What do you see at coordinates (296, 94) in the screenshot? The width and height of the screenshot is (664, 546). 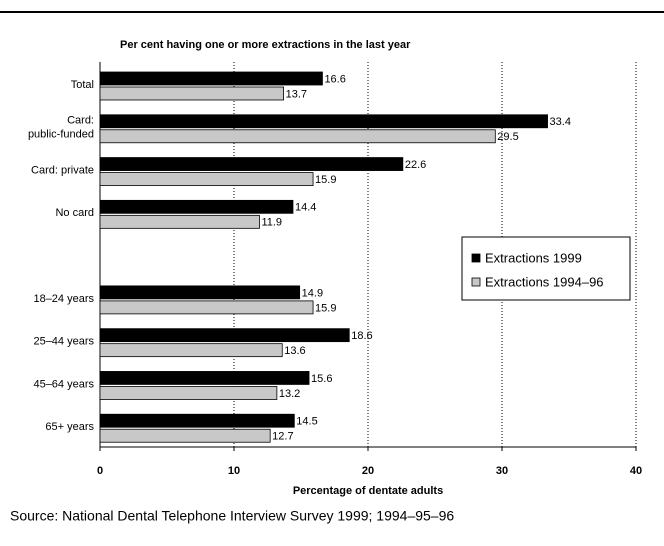 I see `data-label: 13.7` at bounding box center [296, 94].